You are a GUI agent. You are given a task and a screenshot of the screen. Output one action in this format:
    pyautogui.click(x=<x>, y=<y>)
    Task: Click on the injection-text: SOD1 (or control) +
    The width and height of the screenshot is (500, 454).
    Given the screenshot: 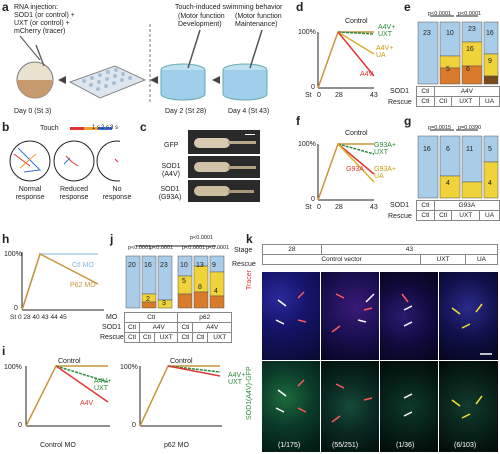 What is the action you would take?
    pyautogui.click(x=44, y=15)
    